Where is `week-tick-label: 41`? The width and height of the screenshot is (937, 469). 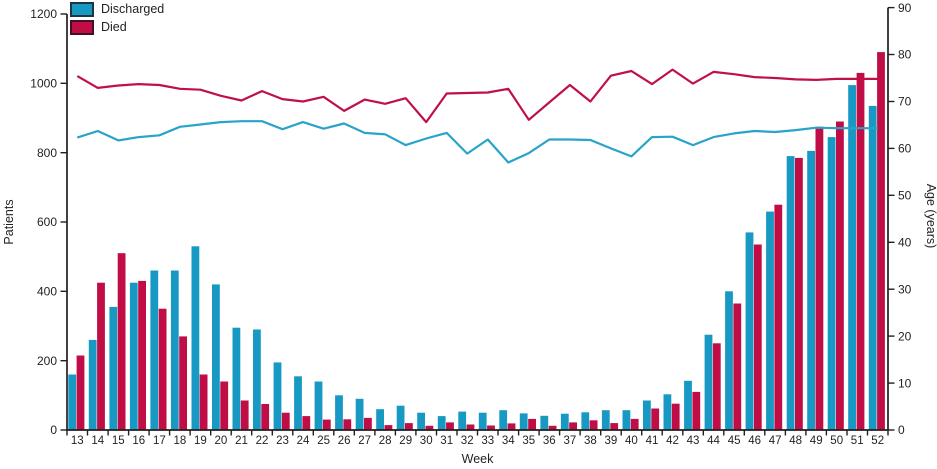
week-tick-label: 41 is located at coordinates (652, 441).